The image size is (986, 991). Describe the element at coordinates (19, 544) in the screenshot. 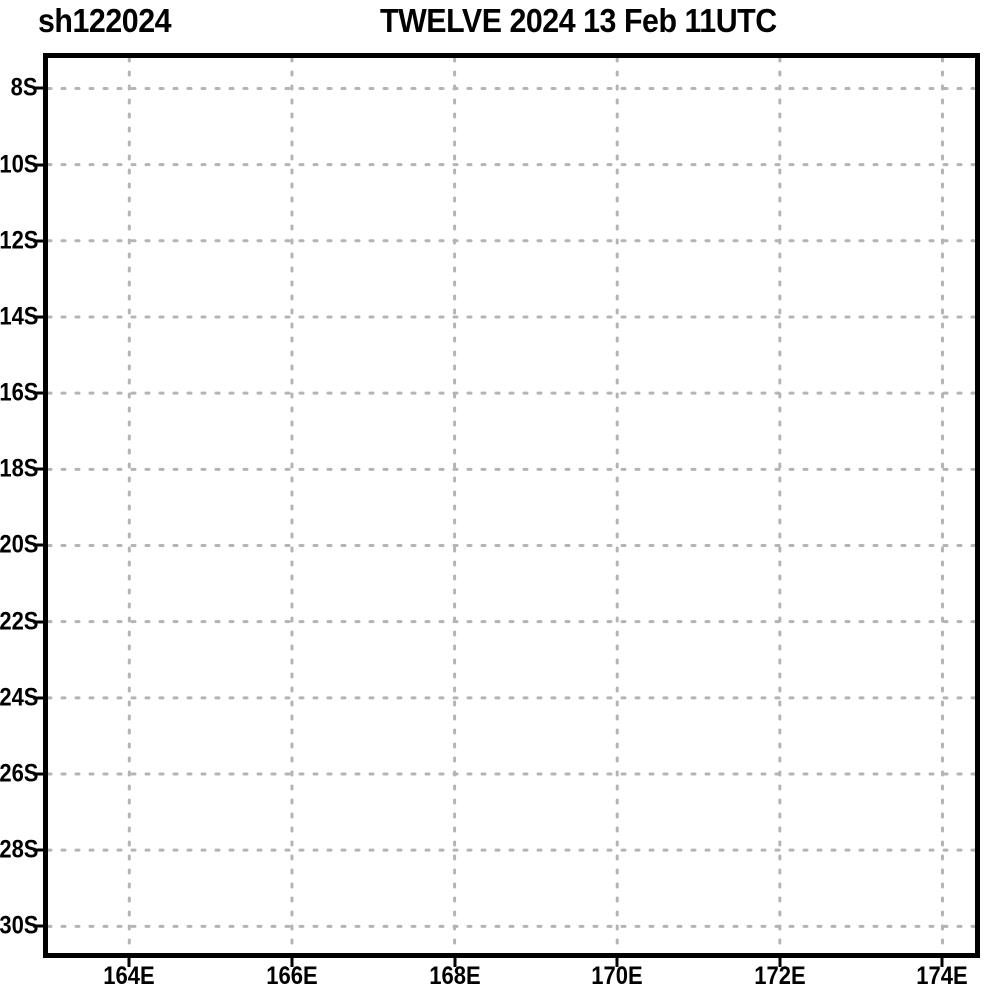

I see `y-tick-label-20S: 20S` at that location.